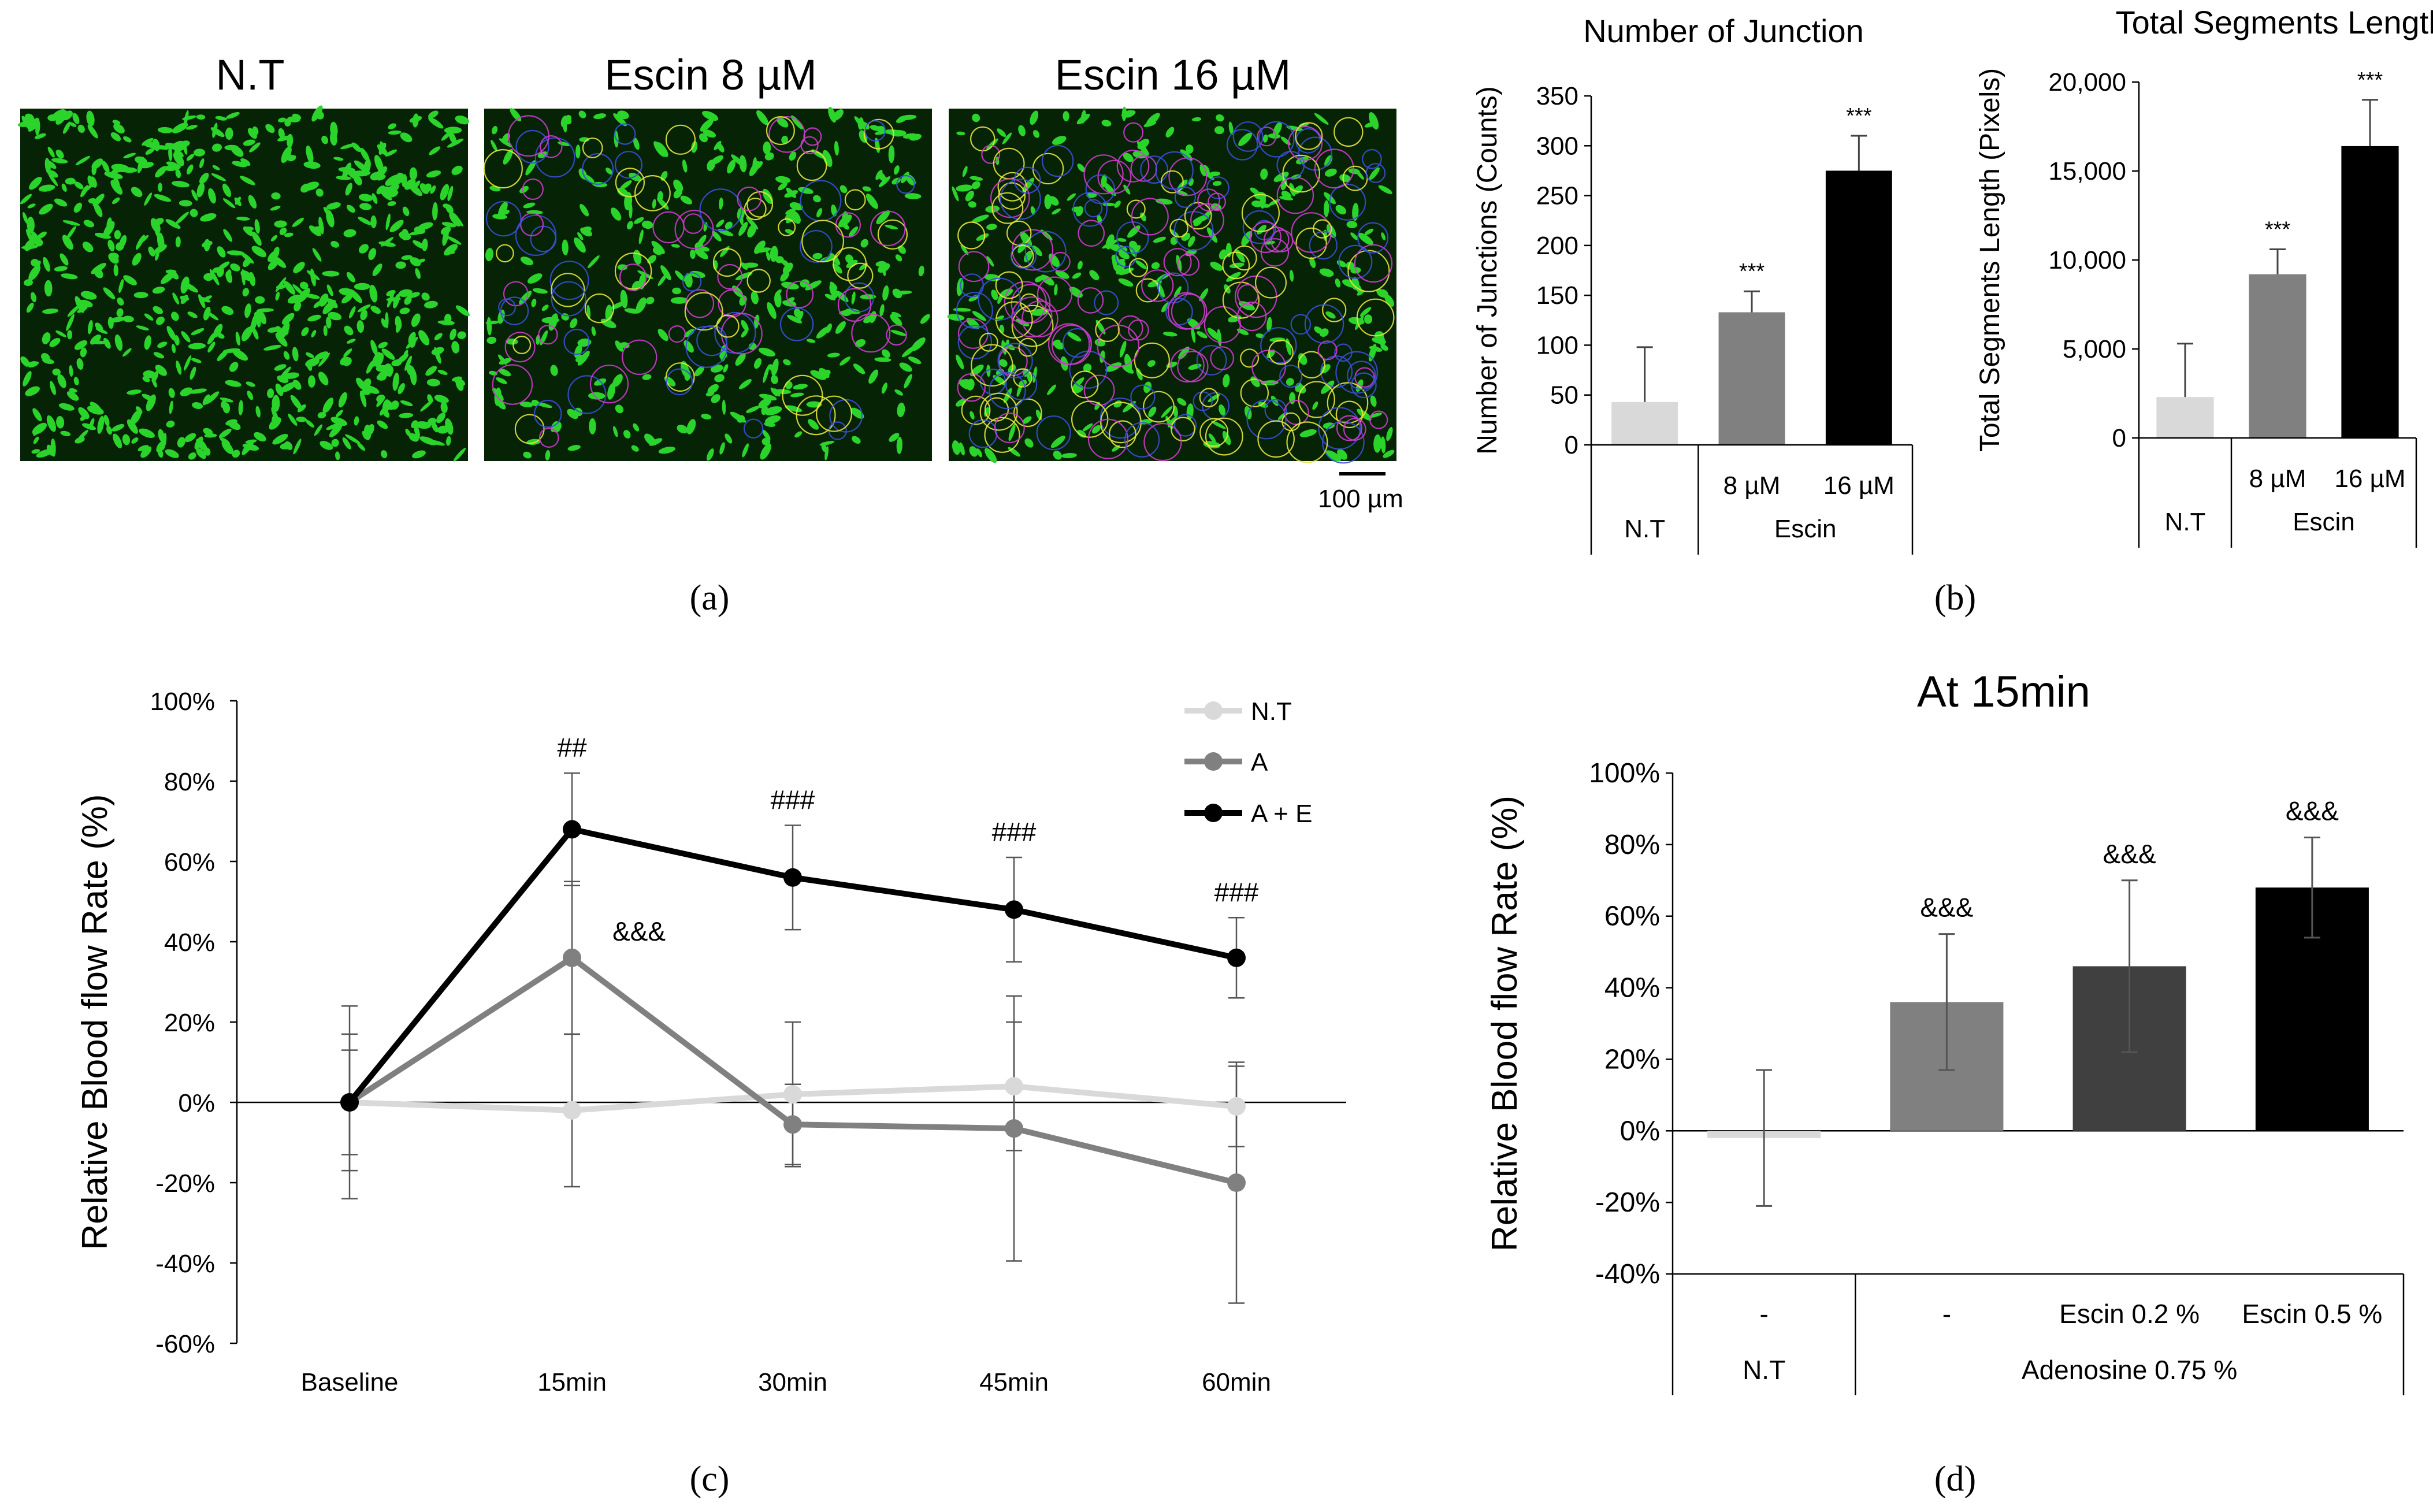  I want to click on data-point, so click(572, 1110).